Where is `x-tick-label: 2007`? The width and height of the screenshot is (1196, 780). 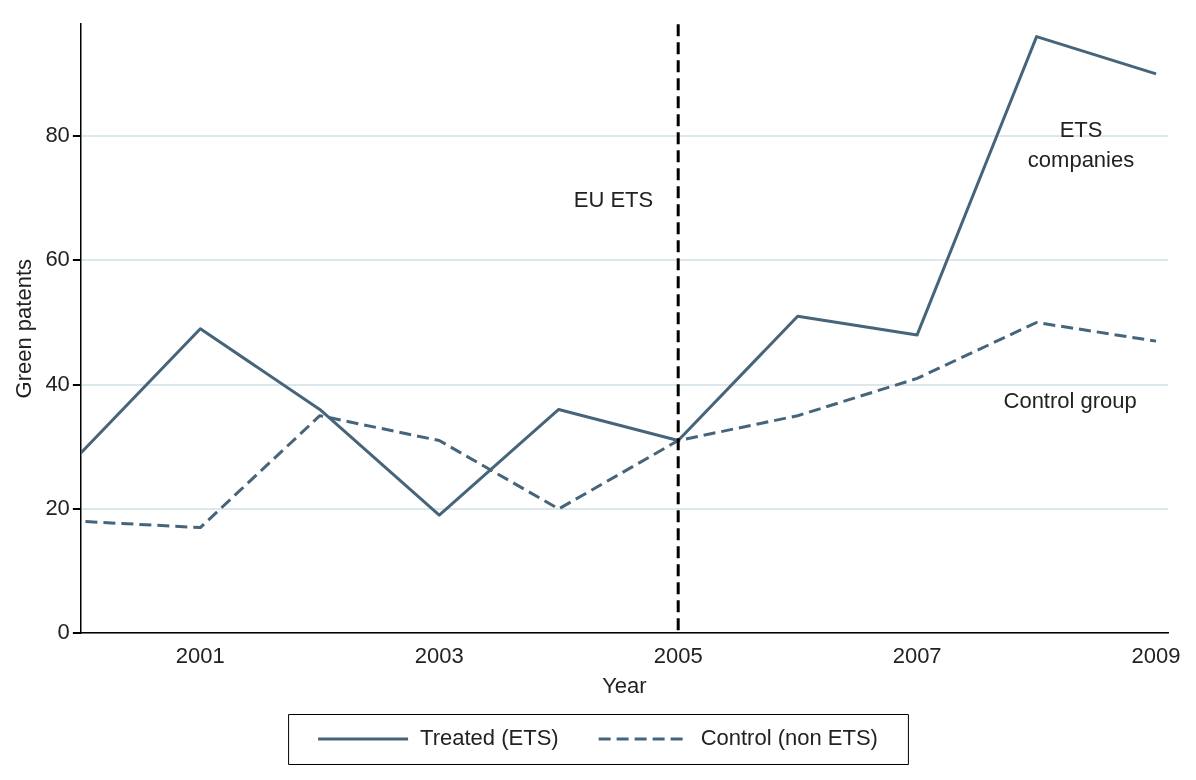
x-tick-label: 2007 is located at coordinates (917, 656).